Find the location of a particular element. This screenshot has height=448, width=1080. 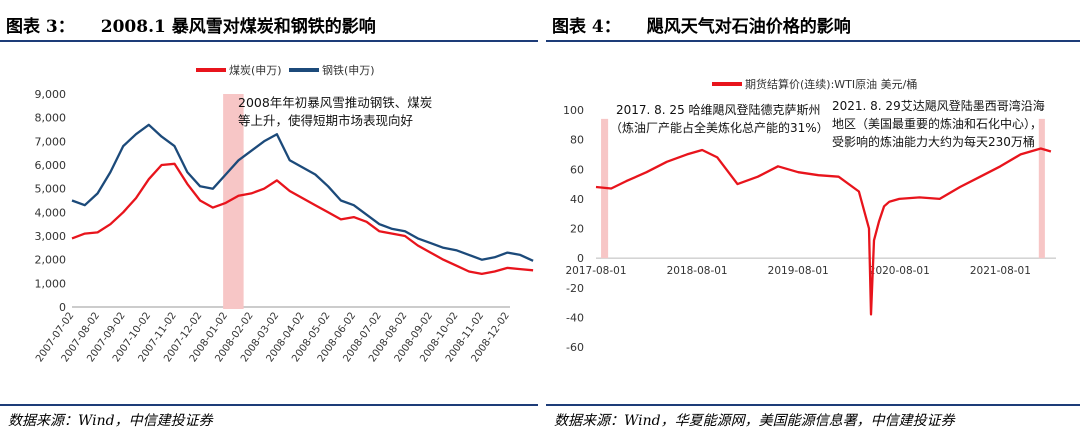

y-tick-label: 100 is located at coordinates (573, 110).